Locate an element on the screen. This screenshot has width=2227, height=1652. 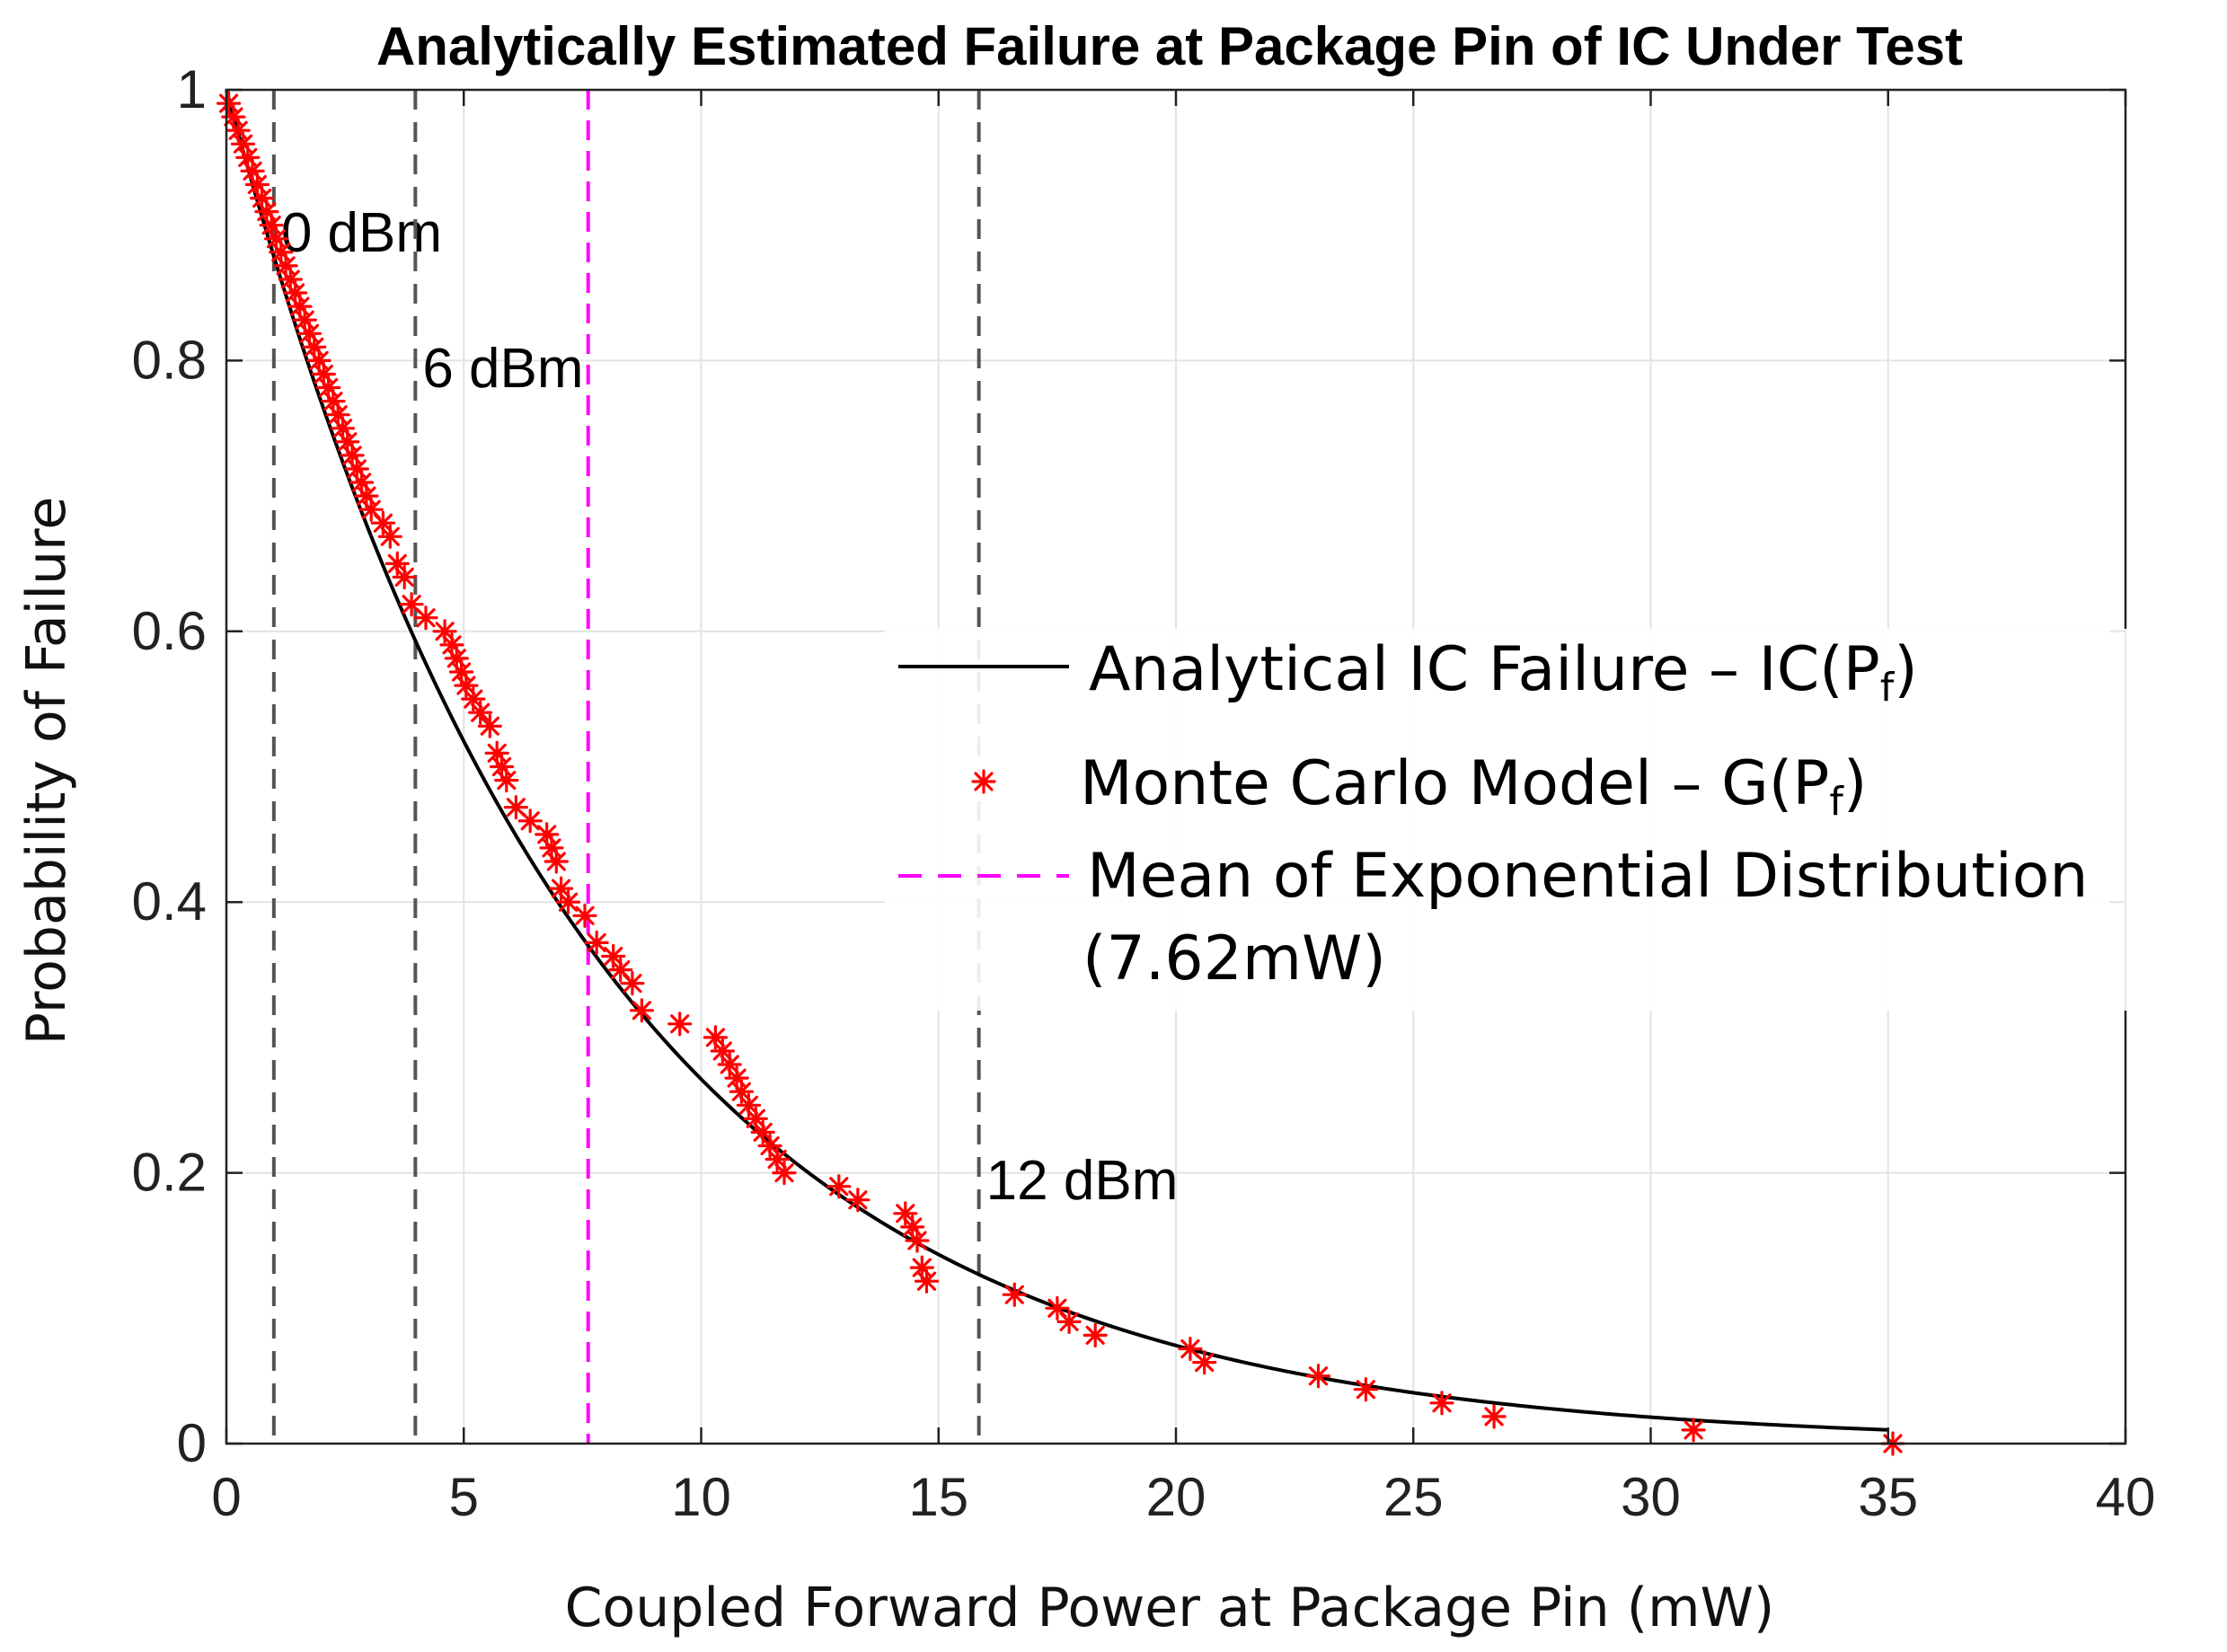
x-tick-label: 35 is located at coordinates (1888, 1497).